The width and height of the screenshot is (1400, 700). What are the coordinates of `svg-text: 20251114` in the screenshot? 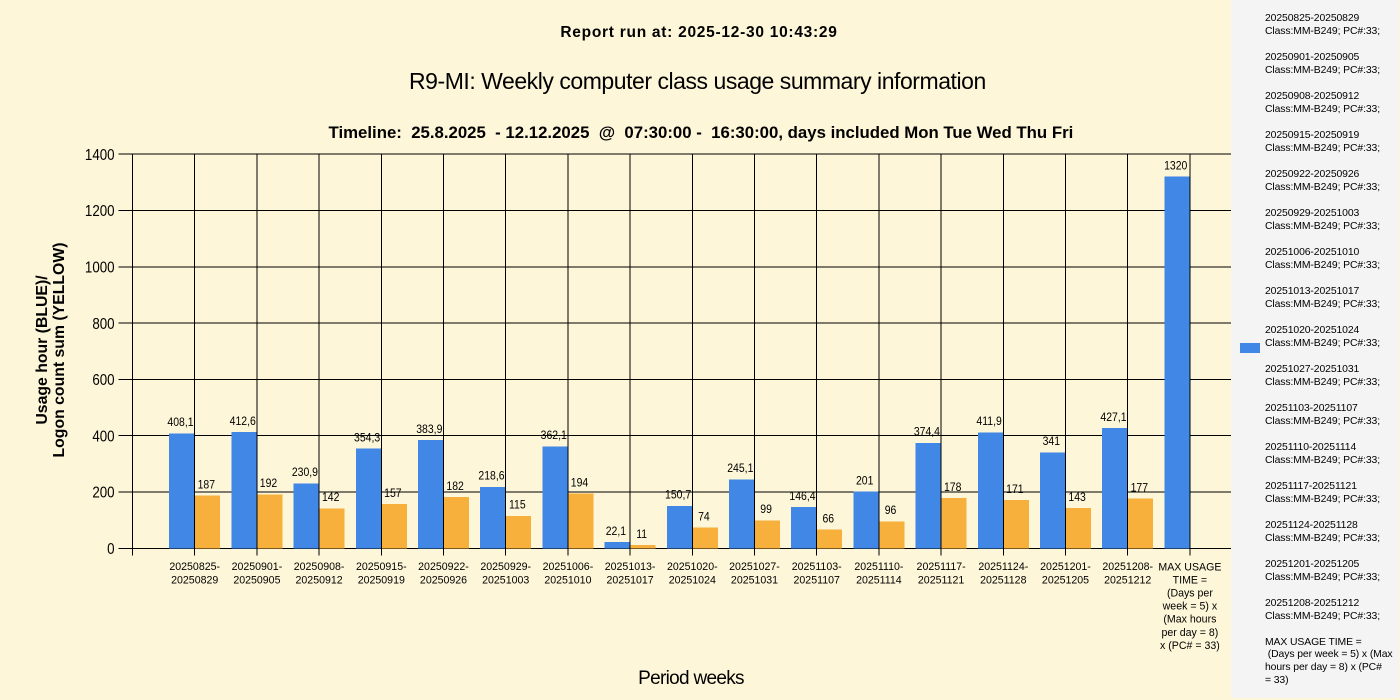 It's located at (879, 581).